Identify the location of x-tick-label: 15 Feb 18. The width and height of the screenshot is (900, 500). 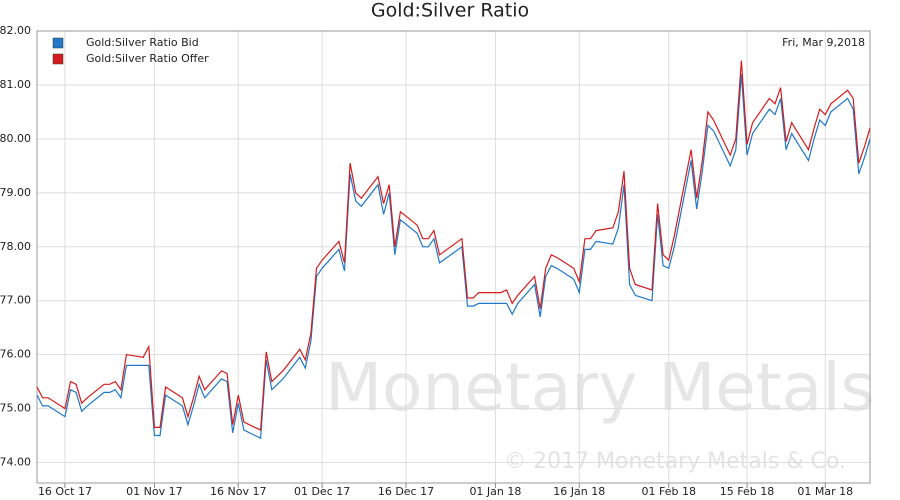
(747, 491).